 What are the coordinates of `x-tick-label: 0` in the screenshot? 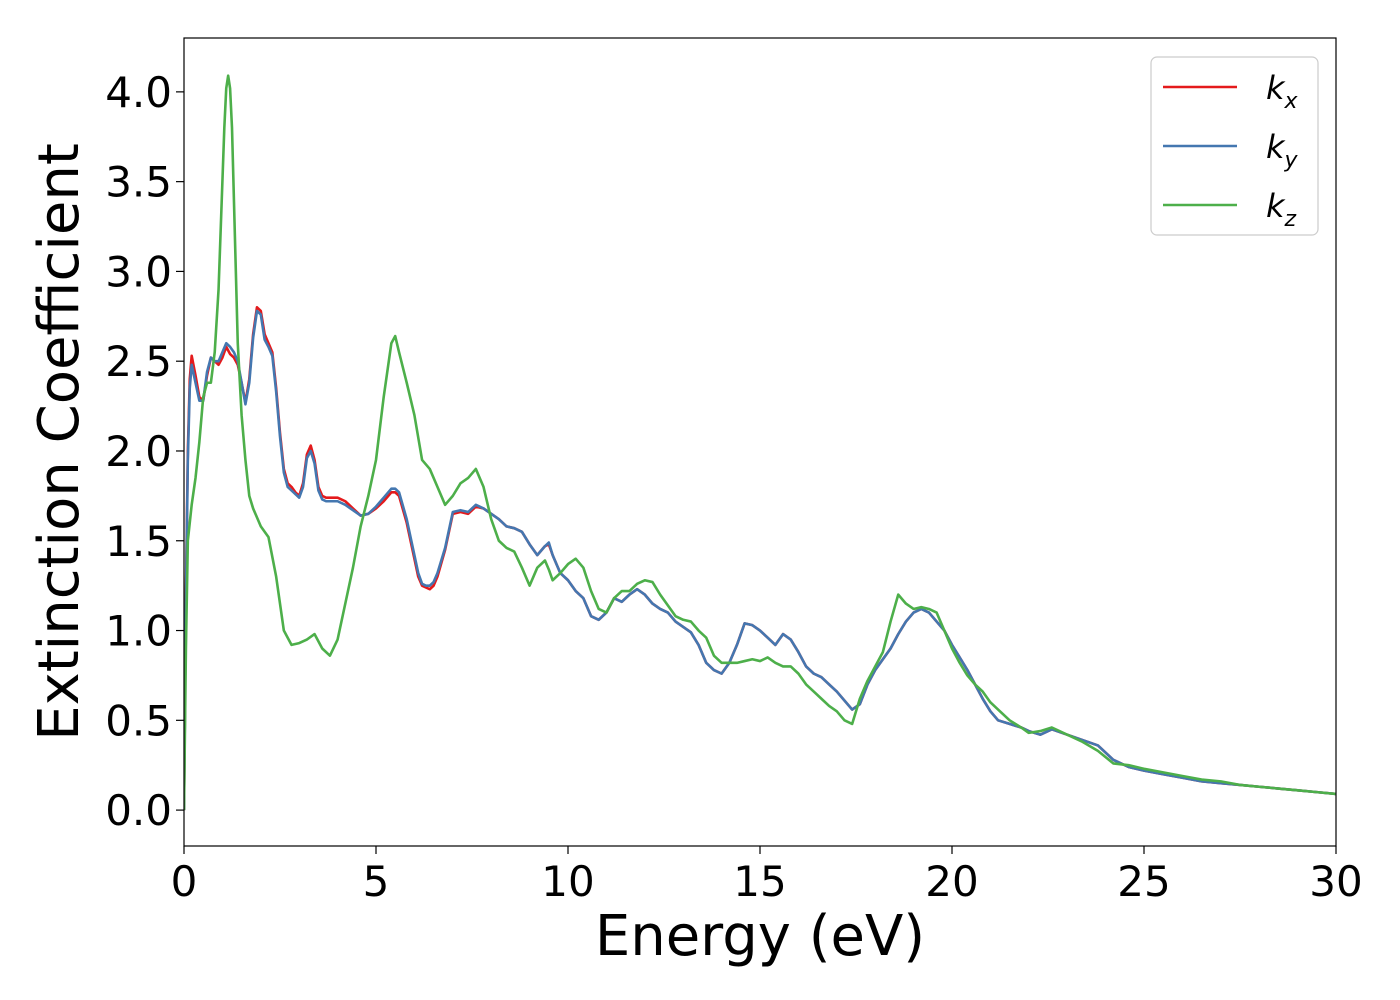 It's located at (184, 881).